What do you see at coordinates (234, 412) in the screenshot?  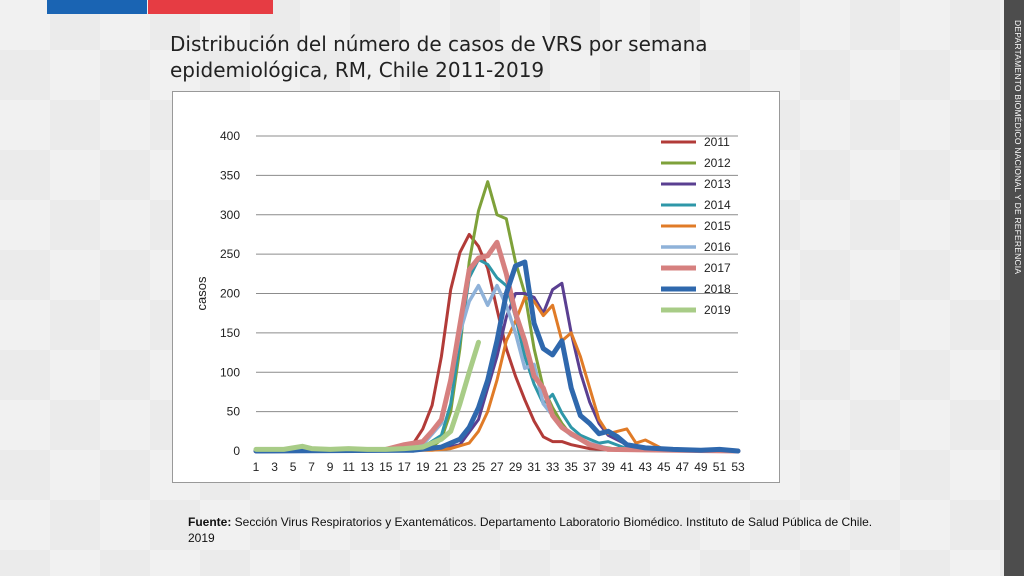 I see `y-tick-label: 50` at bounding box center [234, 412].